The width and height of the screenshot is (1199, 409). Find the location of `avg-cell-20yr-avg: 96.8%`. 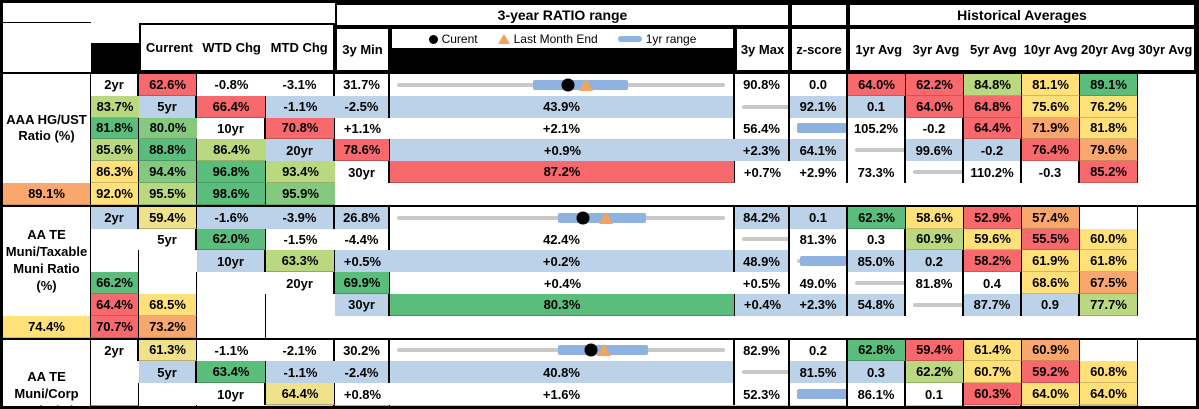

avg-cell-20yr-avg: 96.8% is located at coordinates (231, 172).